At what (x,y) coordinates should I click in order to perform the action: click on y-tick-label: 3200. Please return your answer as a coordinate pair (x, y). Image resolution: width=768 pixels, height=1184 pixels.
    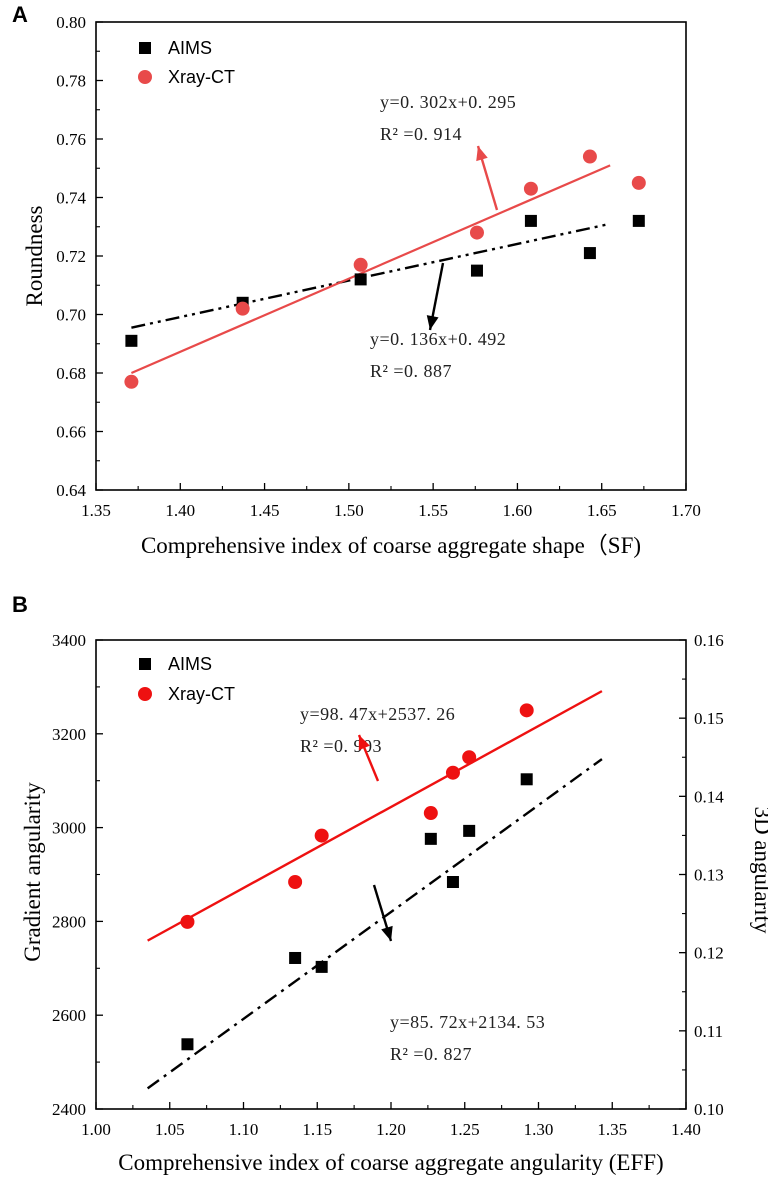
    Looking at the image, I should click on (69, 734).